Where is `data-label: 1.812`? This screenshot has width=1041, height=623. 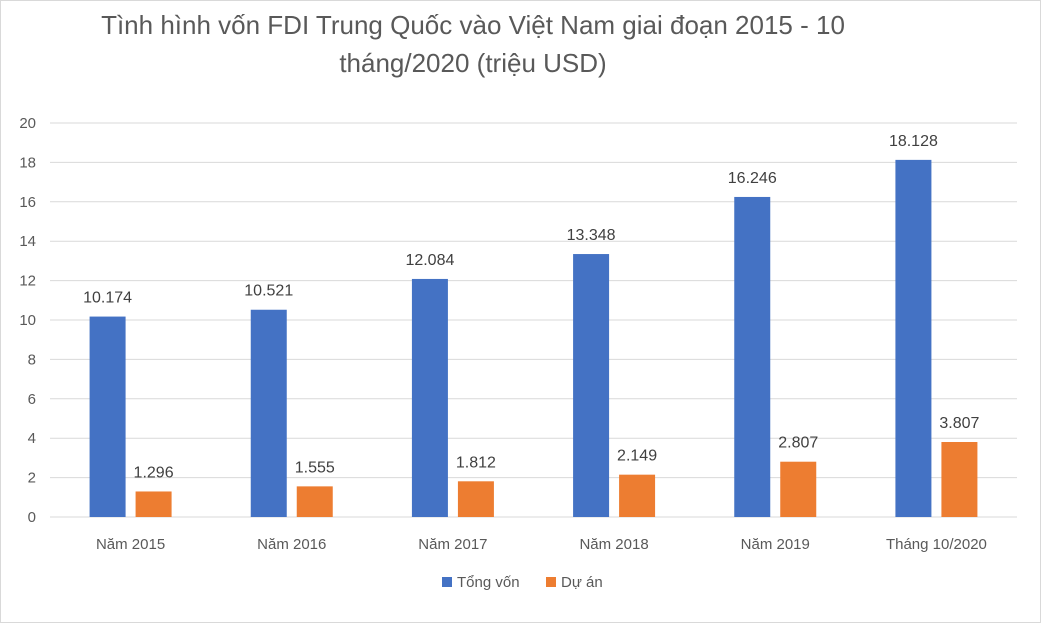
data-label: 1.812 is located at coordinates (476, 462).